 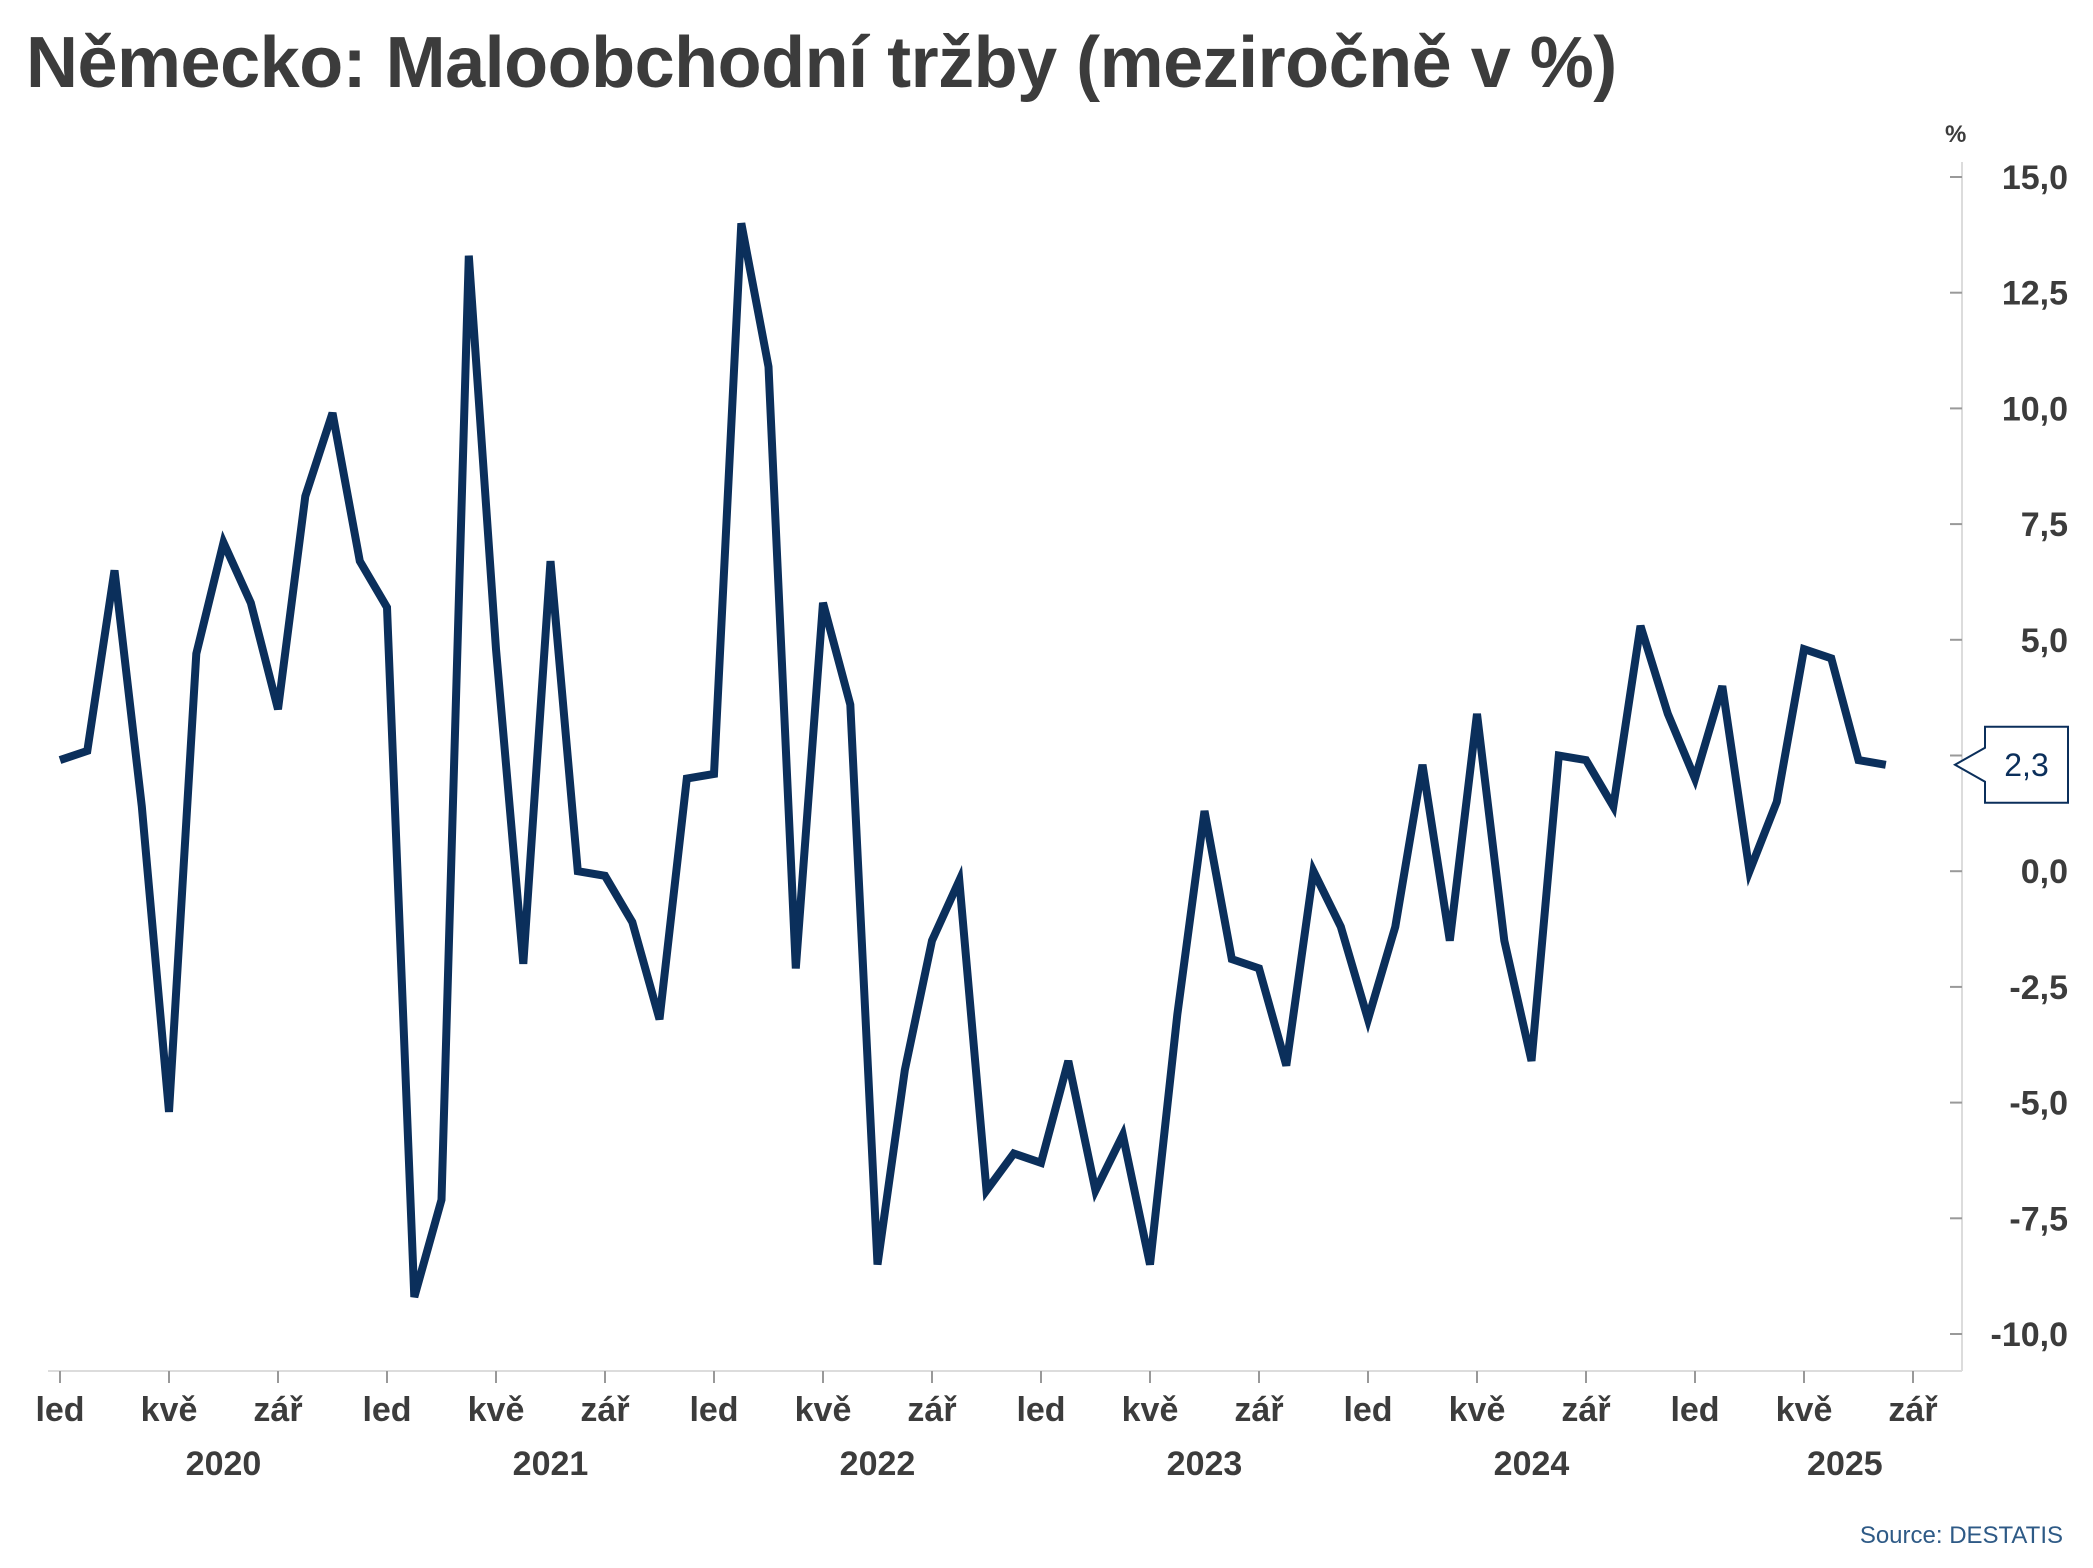 What do you see at coordinates (2030, 1335) in the screenshot?
I see `y-tick-label: -10,0` at bounding box center [2030, 1335].